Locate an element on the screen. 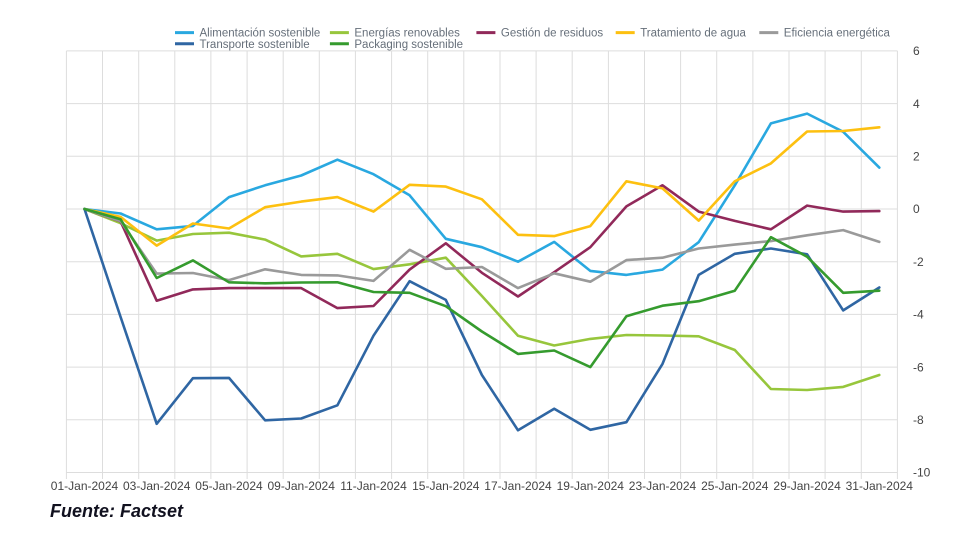 The width and height of the screenshot is (980, 538). svg-text: 19-Jan-2024 is located at coordinates (591, 486).